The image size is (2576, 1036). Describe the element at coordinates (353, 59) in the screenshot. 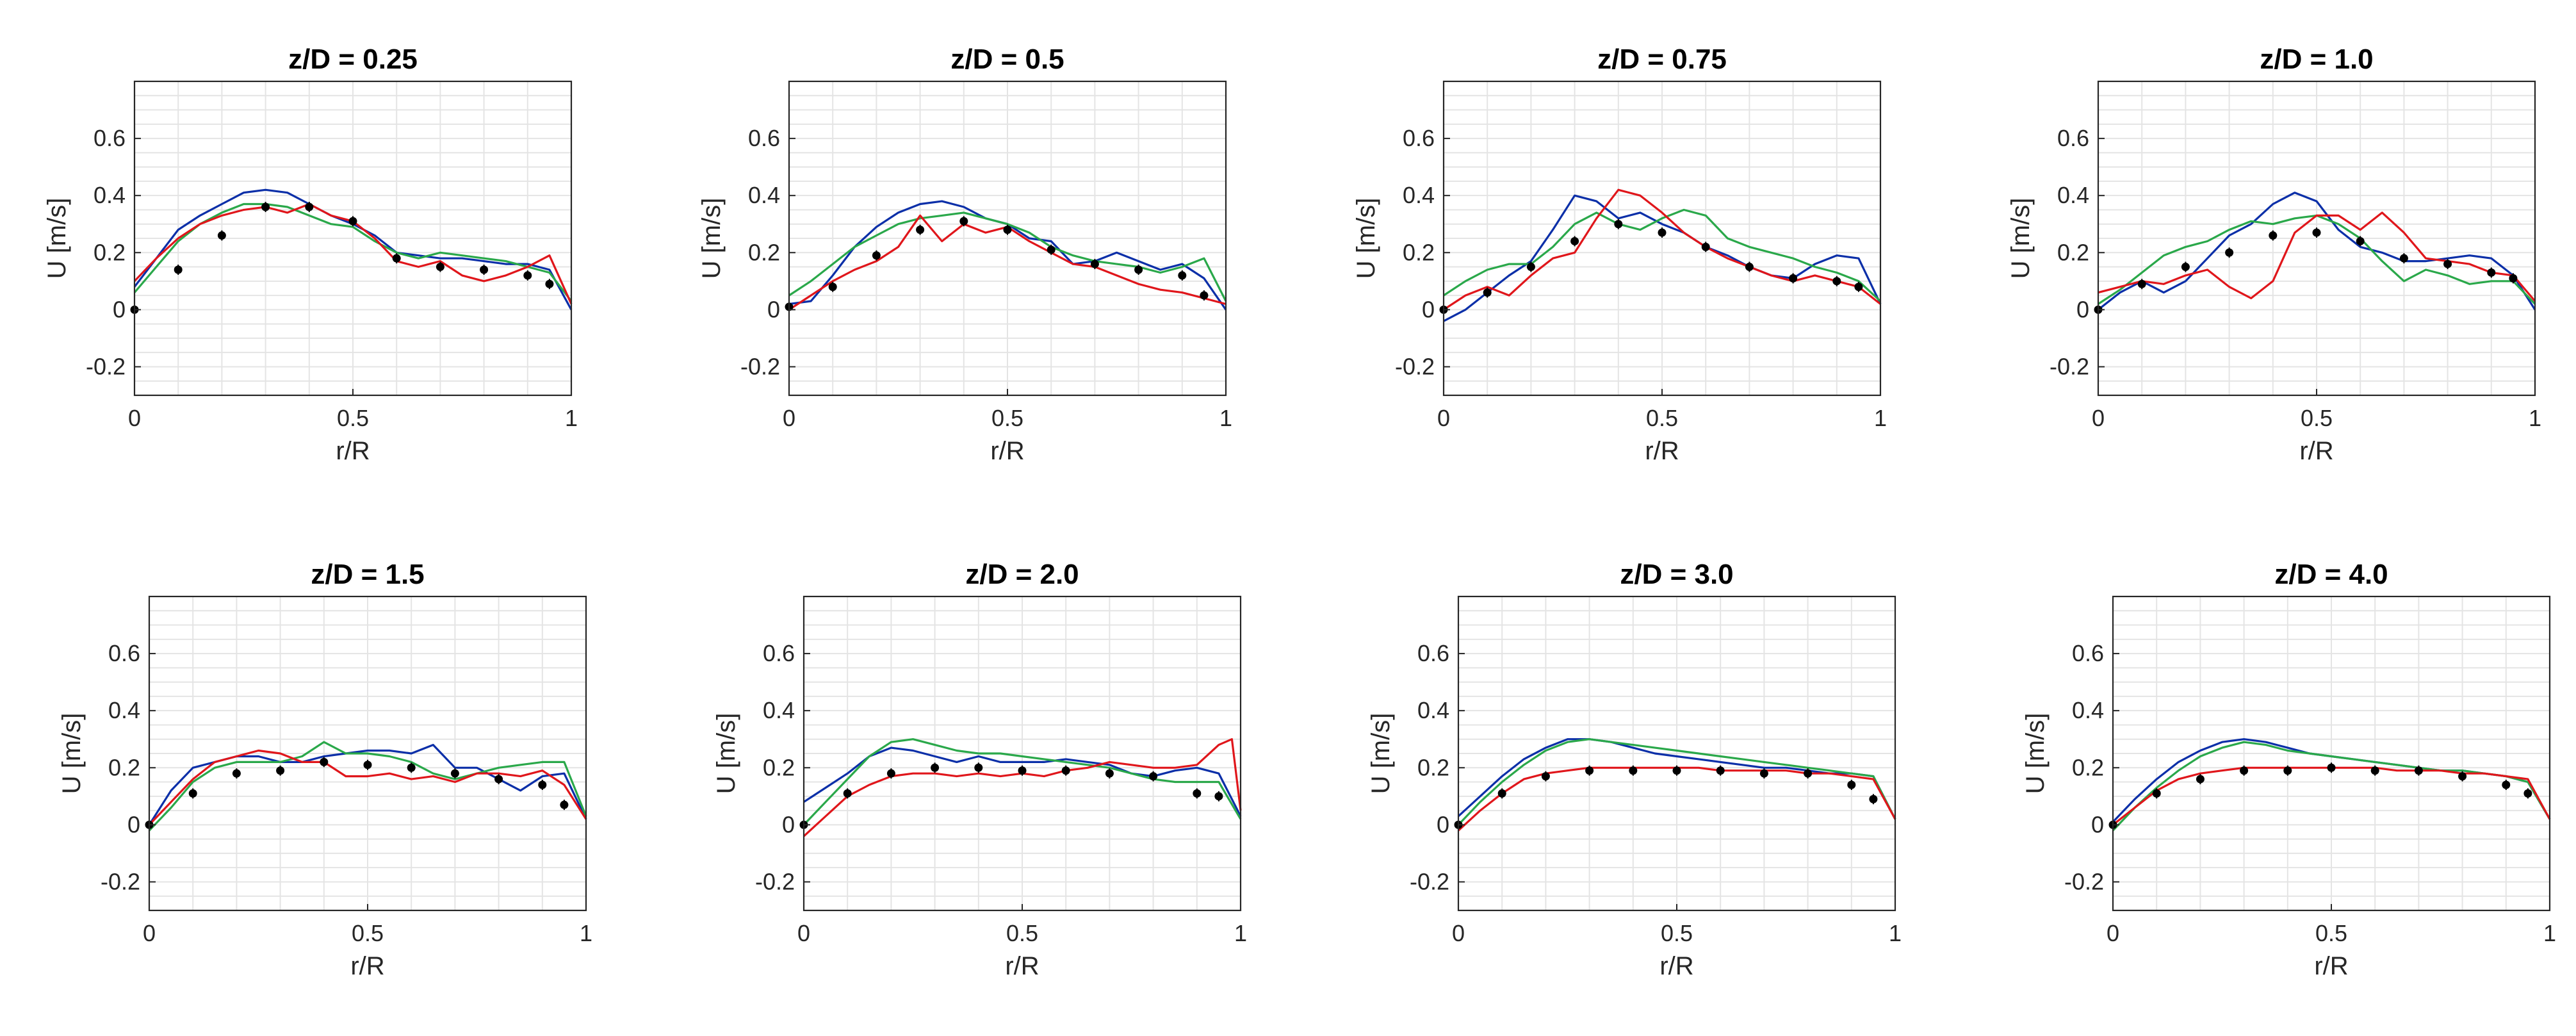

I see `panel-title: z/D = 0.25` at that location.